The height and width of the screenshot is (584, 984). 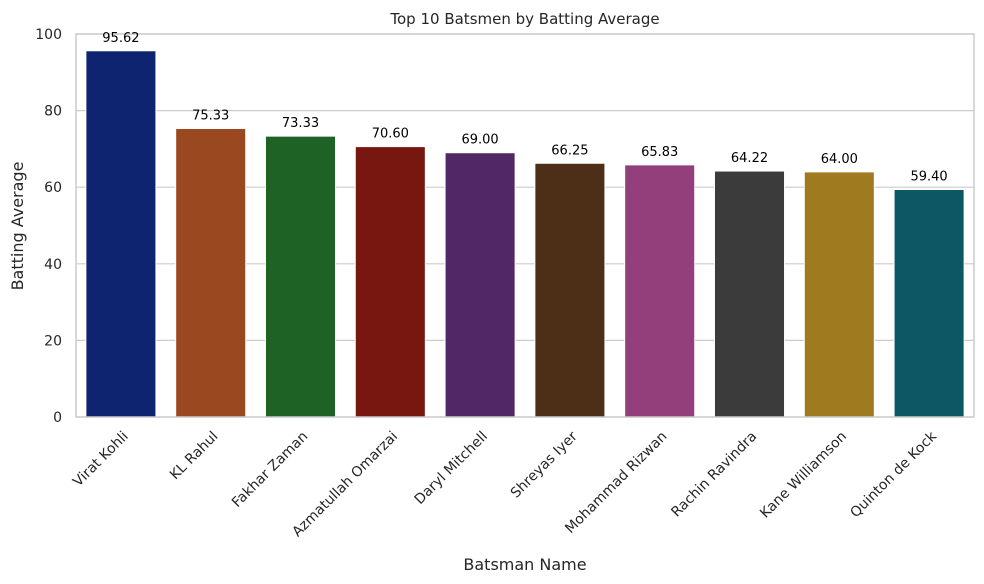 What do you see at coordinates (53, 341) in the screenshot?
I see `y-tick-label: 20` at bounding box center [53, 341].